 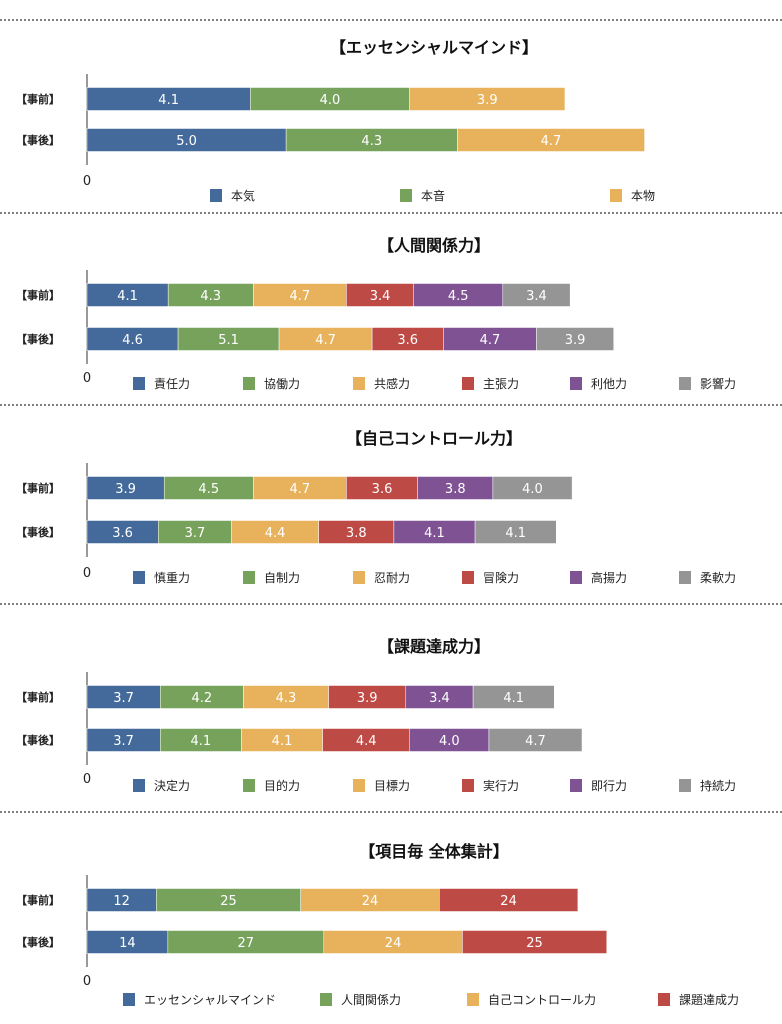 I want to click on data-label: 3.7, so click(x=195, y=533).